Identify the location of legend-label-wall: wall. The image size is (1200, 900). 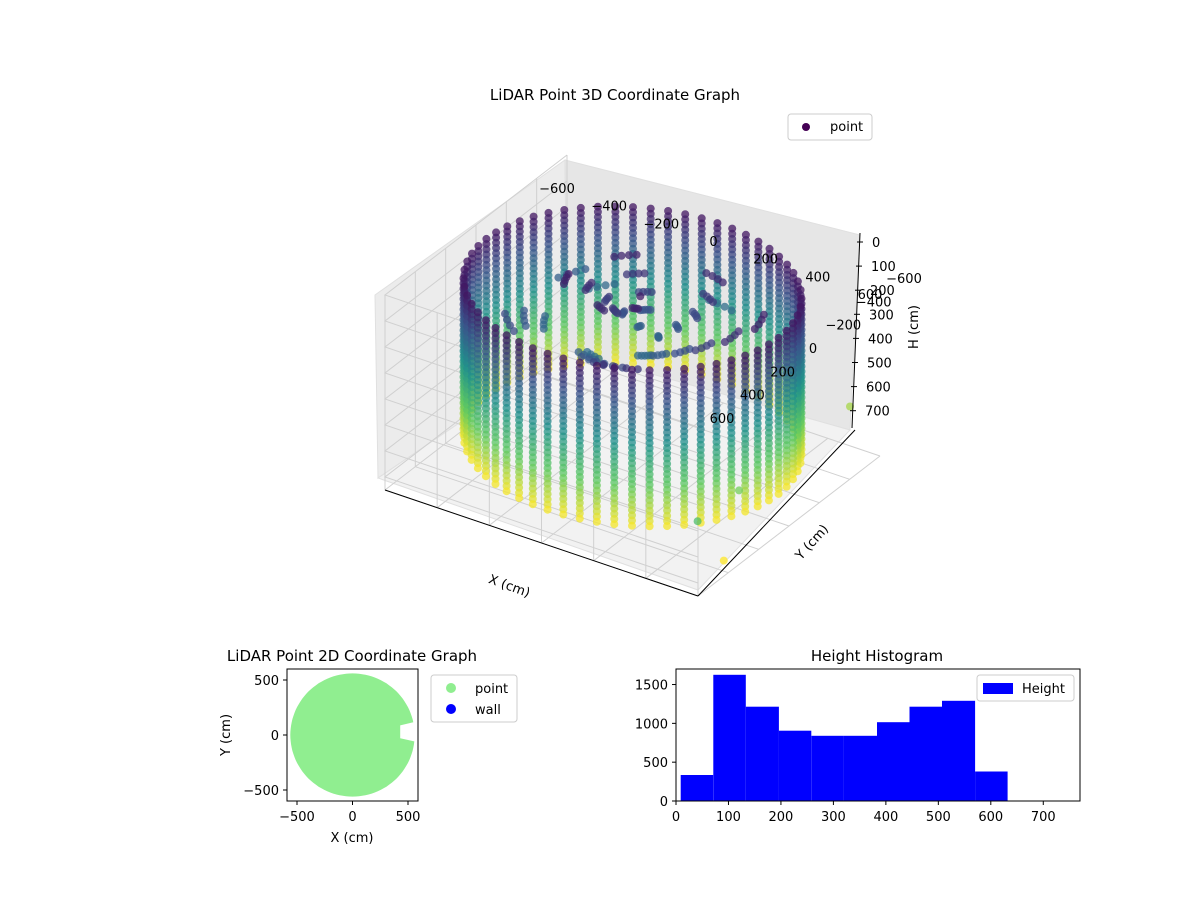
(488, 710).